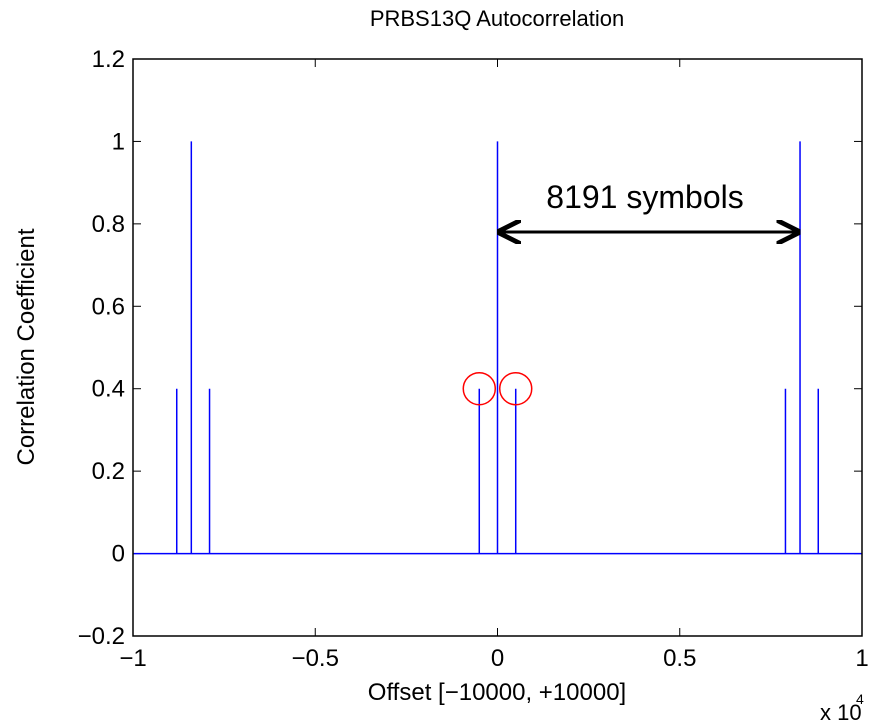 The height and width of the screenshot is (725, 871). What do you see at coordinates (841, 712) in the screenshot?
I see `x-scale-base: x 10` at bounding box center [841, 712].